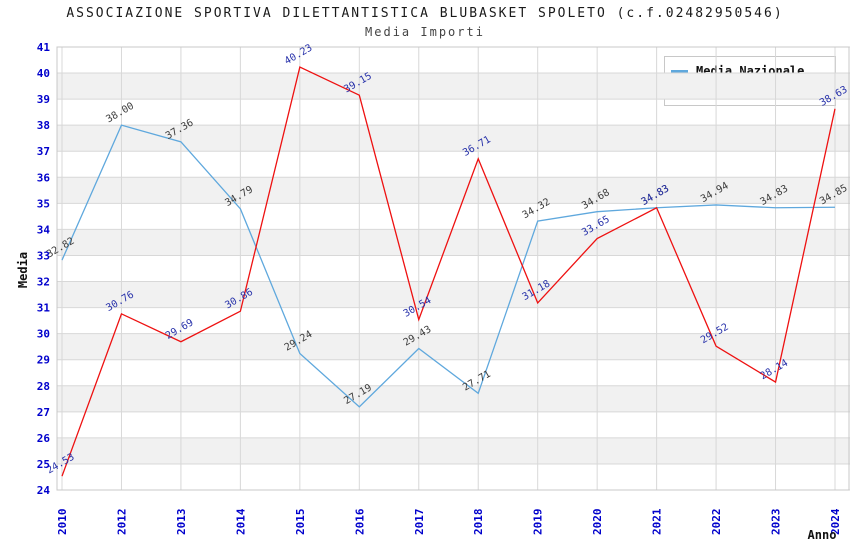  What do you see at coordinates (43, 203) in the screenshot?
I see `y-tick-label: 35` at bounding box center [43, 203].